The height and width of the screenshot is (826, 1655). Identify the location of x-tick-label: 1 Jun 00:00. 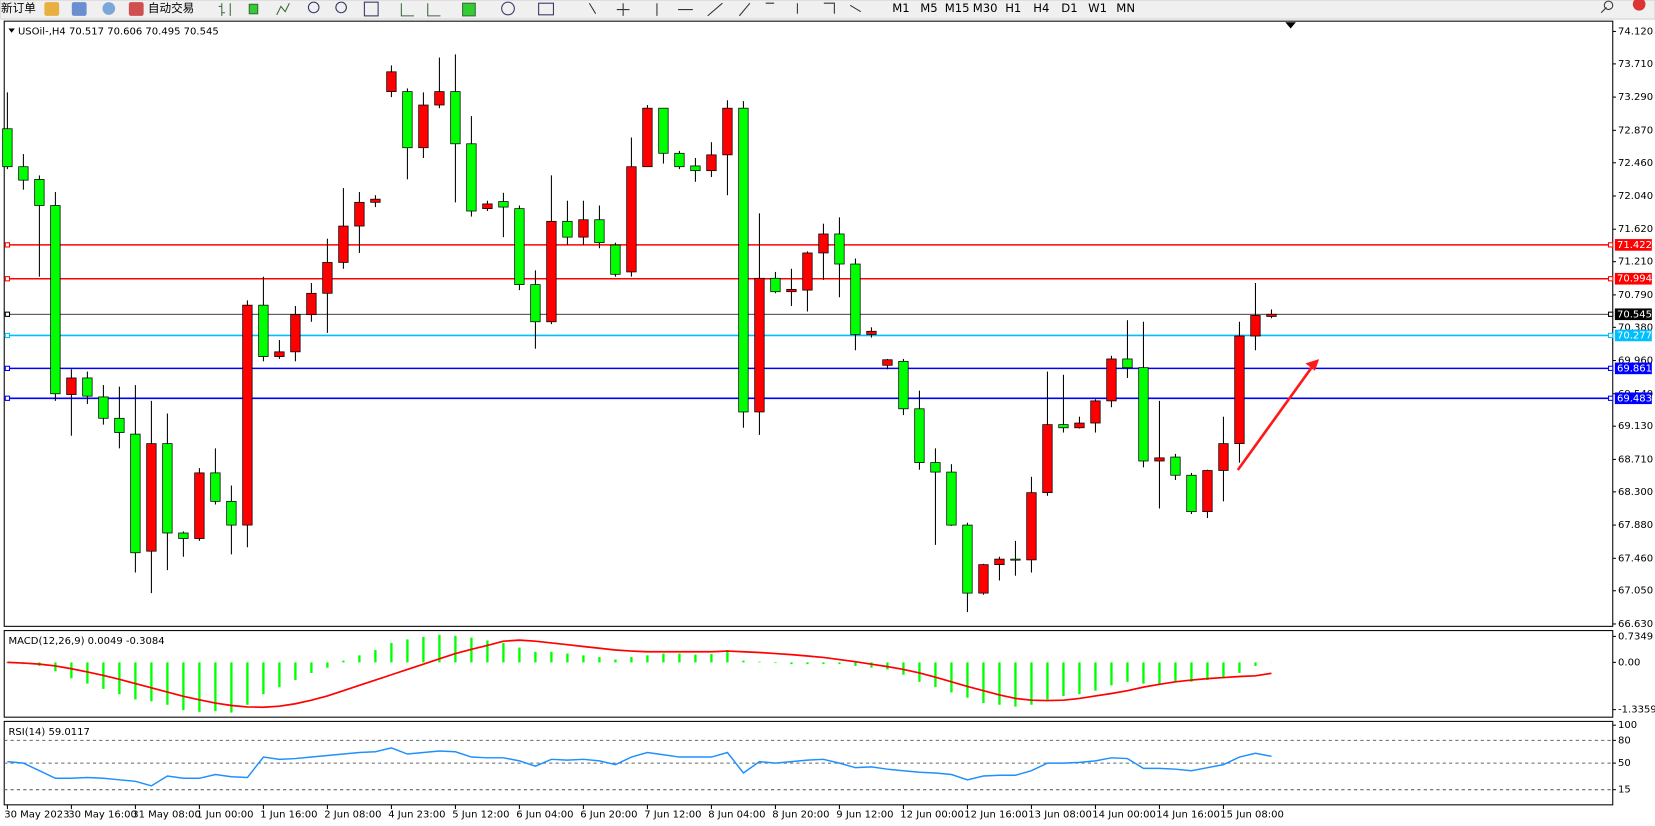
(224, 814).